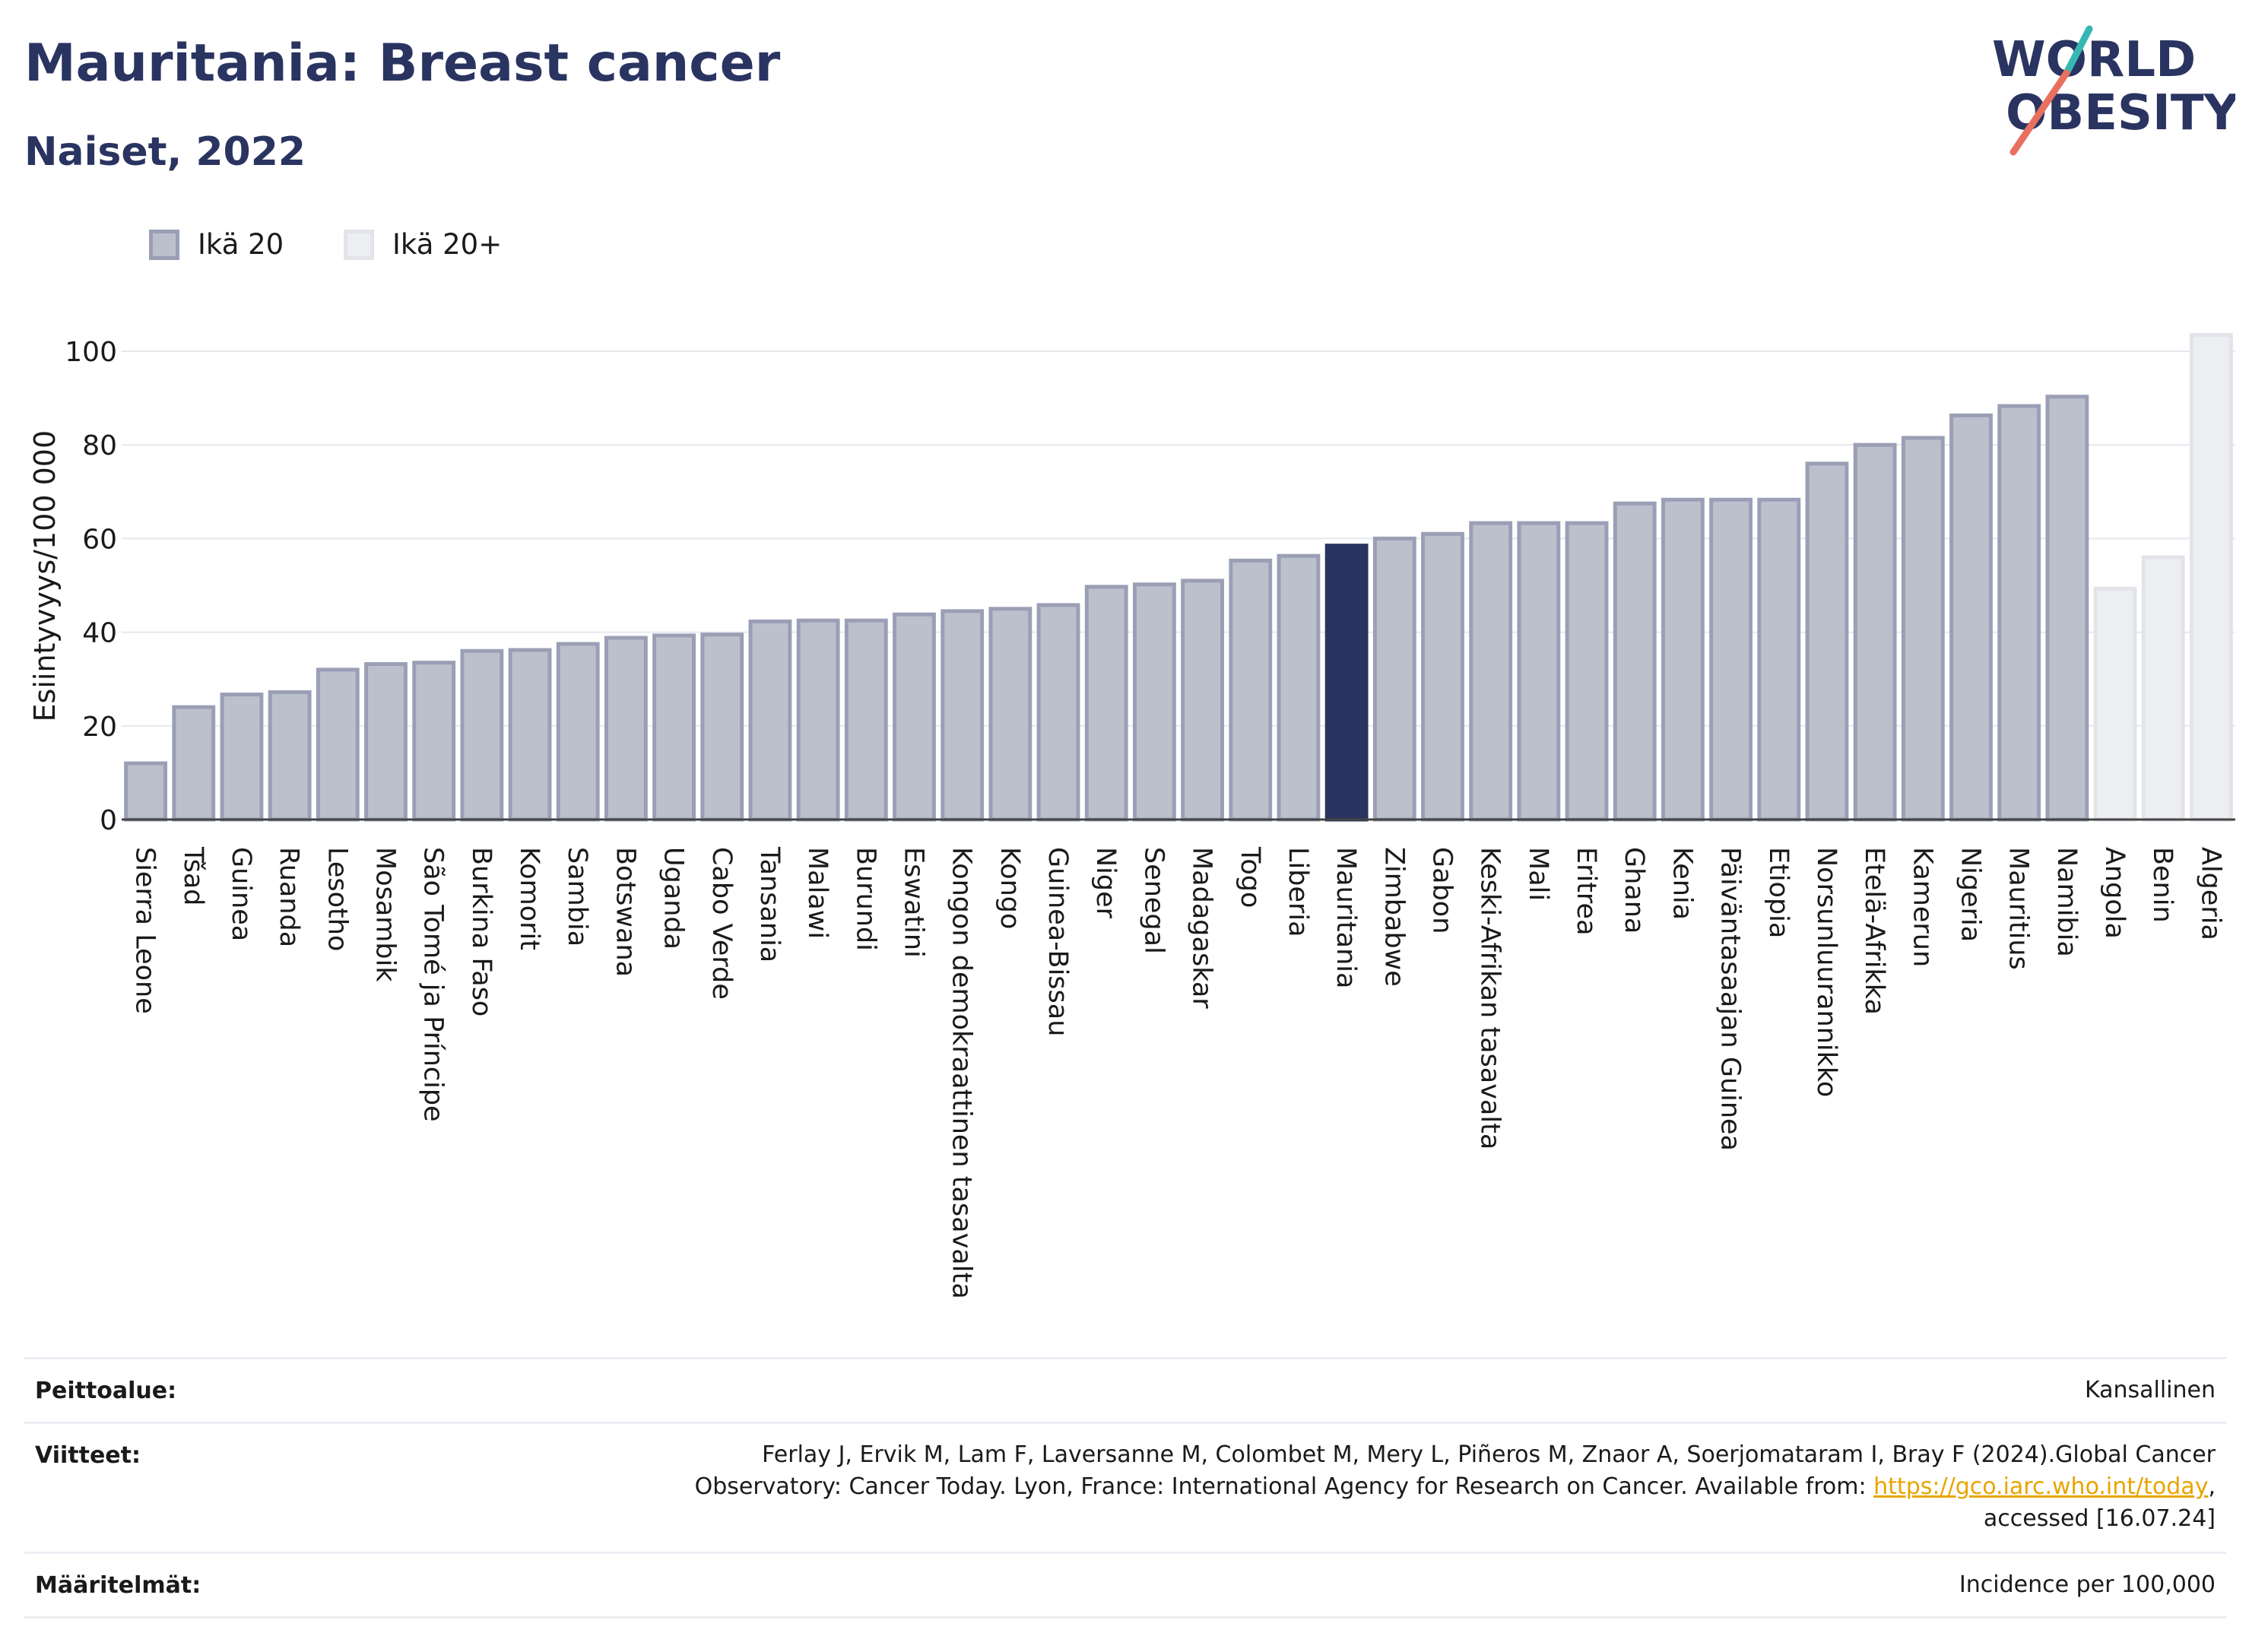 This screenshot has width=2249, height=1652. What do you see at coordinates (529, 899) in the screenshot?
I see `x-tick-label: Komorit` at bounding box center [529, 899].